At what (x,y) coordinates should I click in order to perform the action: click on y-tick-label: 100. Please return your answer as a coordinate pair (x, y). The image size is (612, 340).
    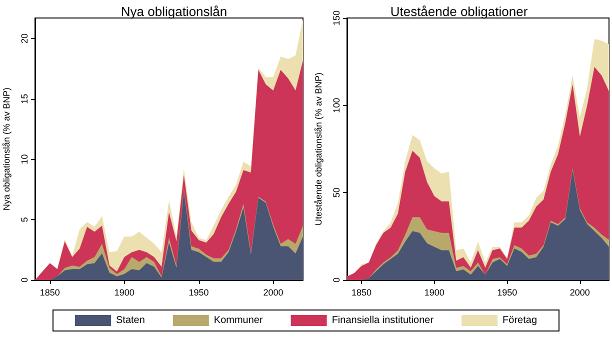
    Looking at the image, I should click on (337, 105).